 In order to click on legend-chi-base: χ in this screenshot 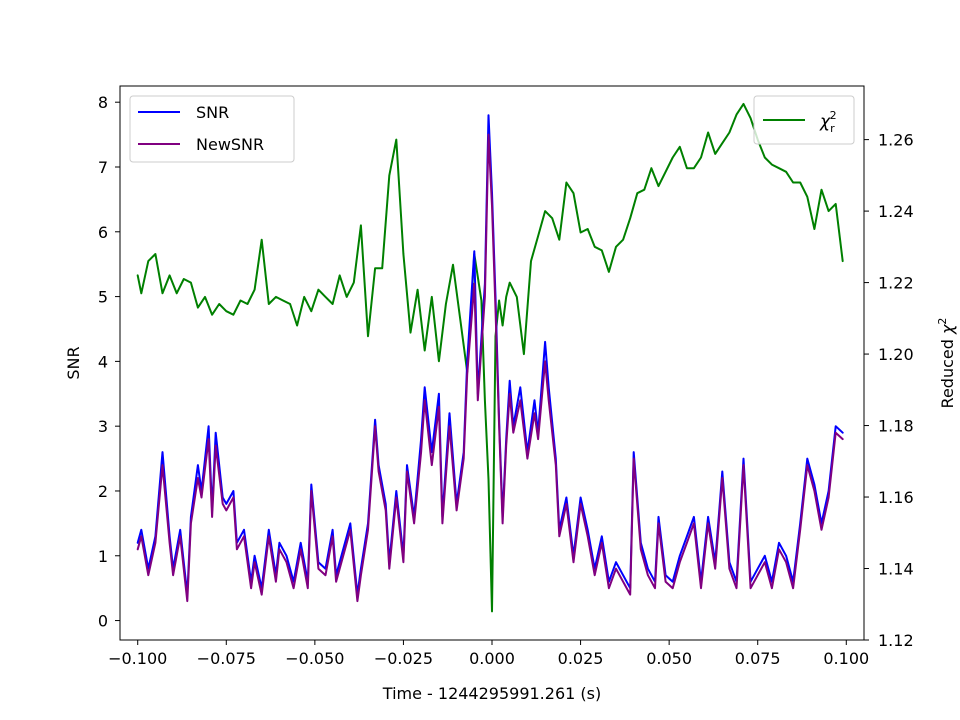, I will do `click(825, 122)`.